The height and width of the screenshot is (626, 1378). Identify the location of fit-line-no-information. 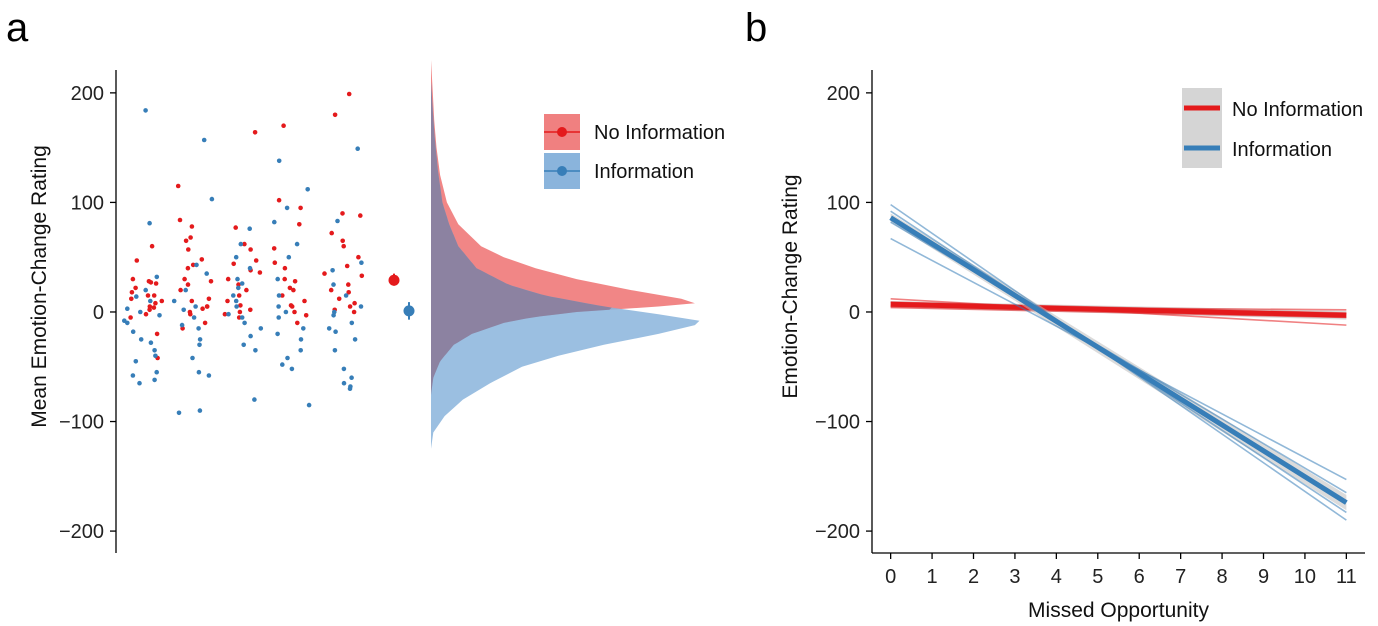
(1118, 309).